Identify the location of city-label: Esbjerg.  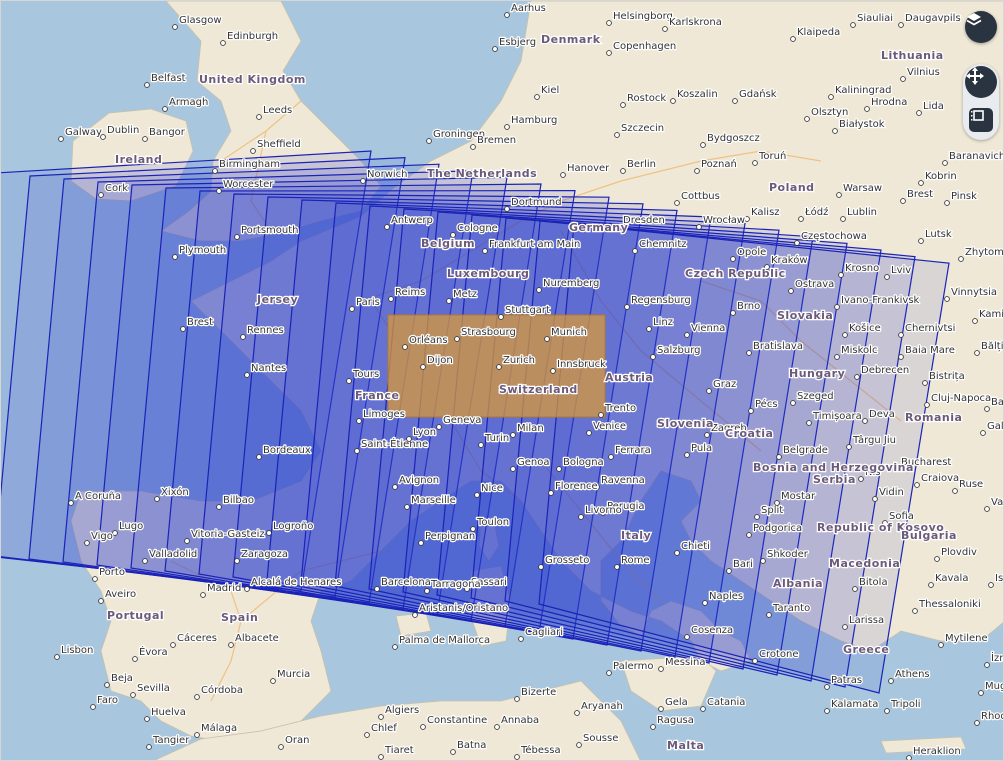
(517, 42).